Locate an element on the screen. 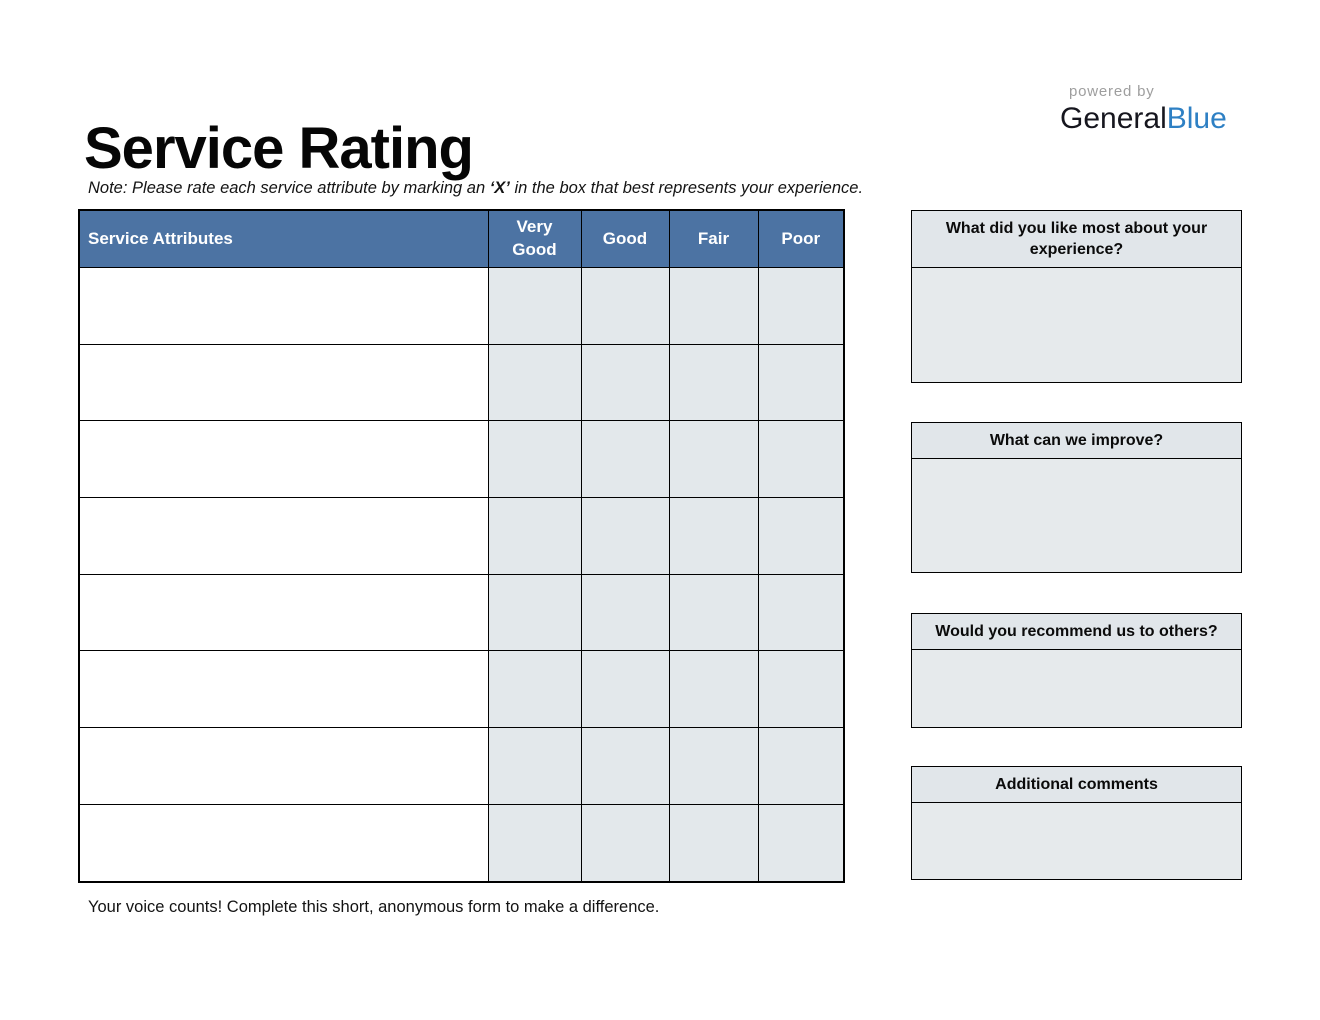 The width and height of the screenshot is (1320, 1020). box-input-recommend is located at coordinates (1076, 688).